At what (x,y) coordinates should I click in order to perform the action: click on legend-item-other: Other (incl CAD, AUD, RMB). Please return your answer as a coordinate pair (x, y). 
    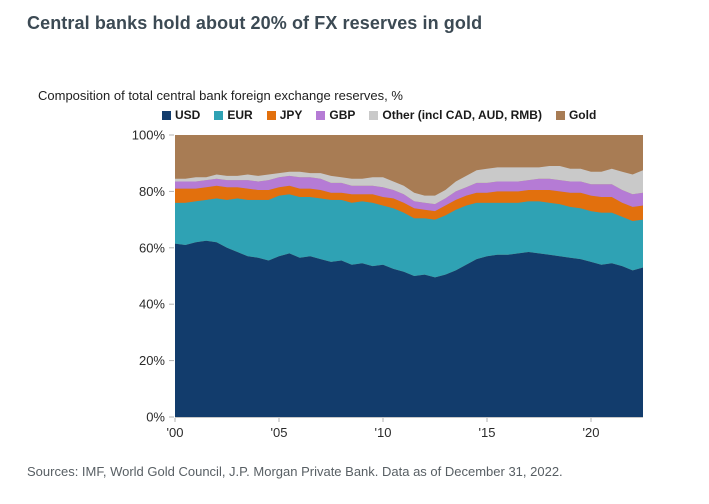
    Looking at the image, I should click on (455, 115).